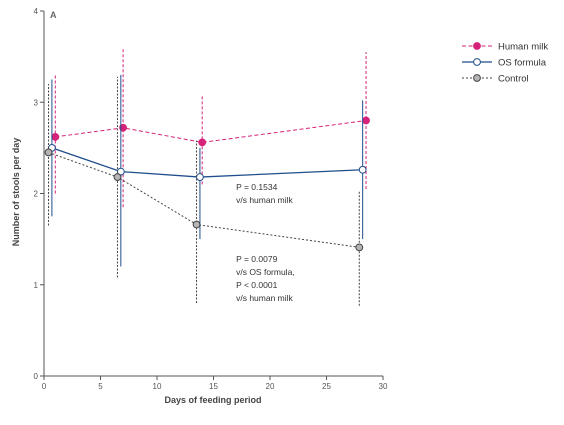 This screenshot has height=425, width=564. Describe the element at coordinates (256, 187) in the screenshot. I see `annotation-line: P = 0.1534` at that location.